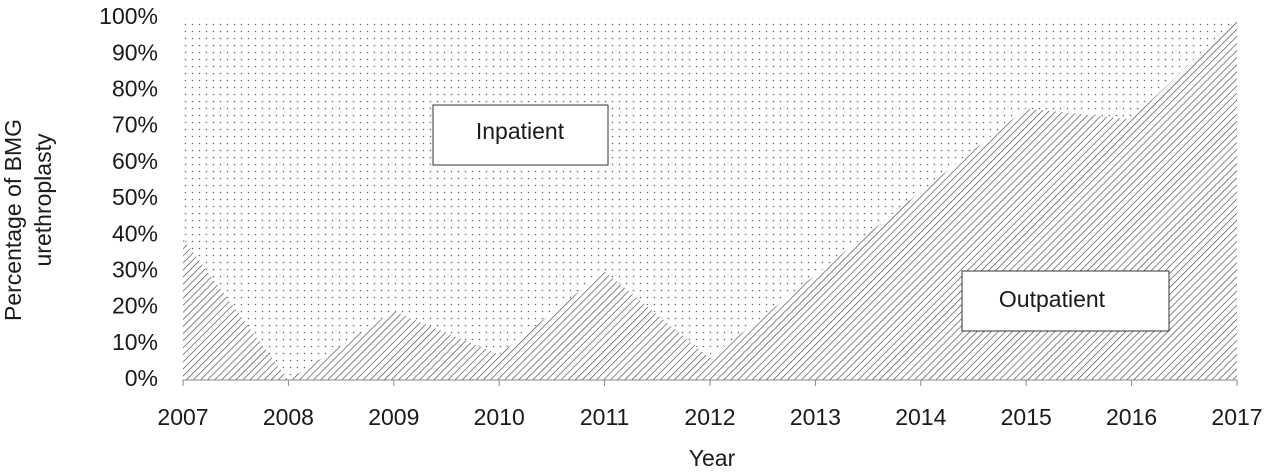 This screenshot has height=472, width=1271. I want to click on x-tick-label: 2009, so click(393, 417).